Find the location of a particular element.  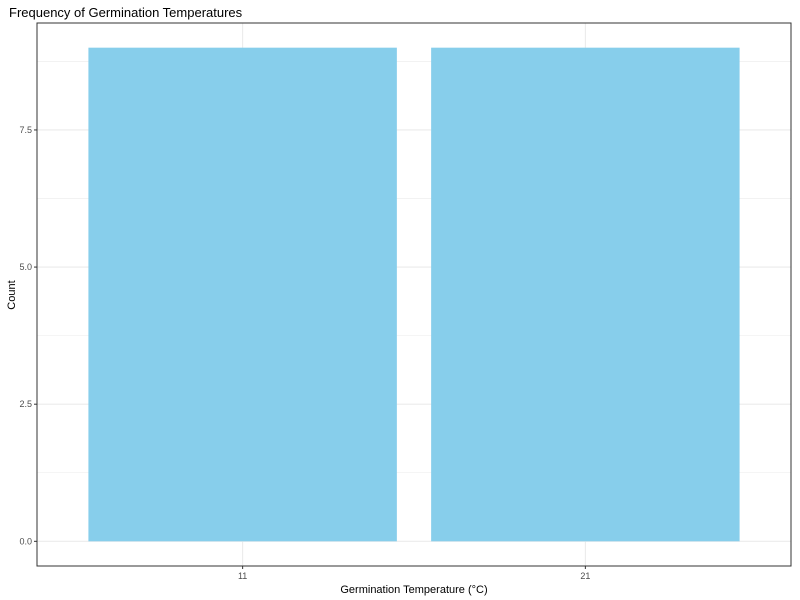

chart-title: Frequency of Germination Temperatures is located at coordinates (126, 12).